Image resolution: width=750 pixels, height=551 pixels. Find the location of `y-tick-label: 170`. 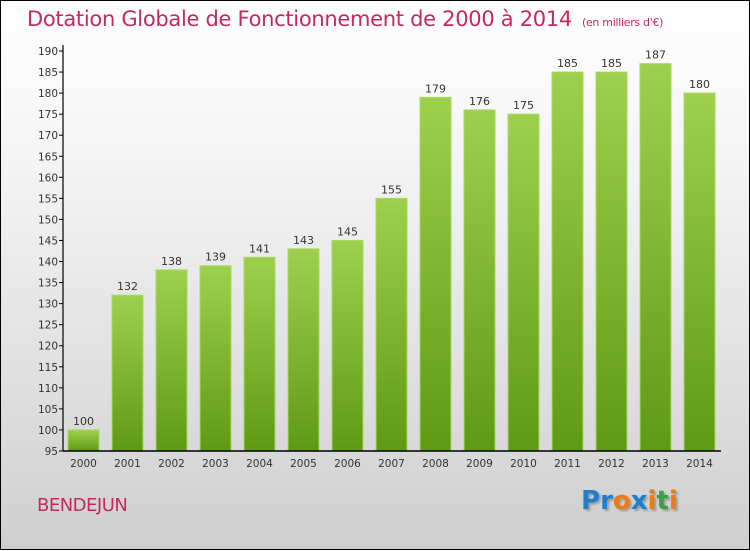

y-tick-label: 170 is located at coordinates (48, 136).